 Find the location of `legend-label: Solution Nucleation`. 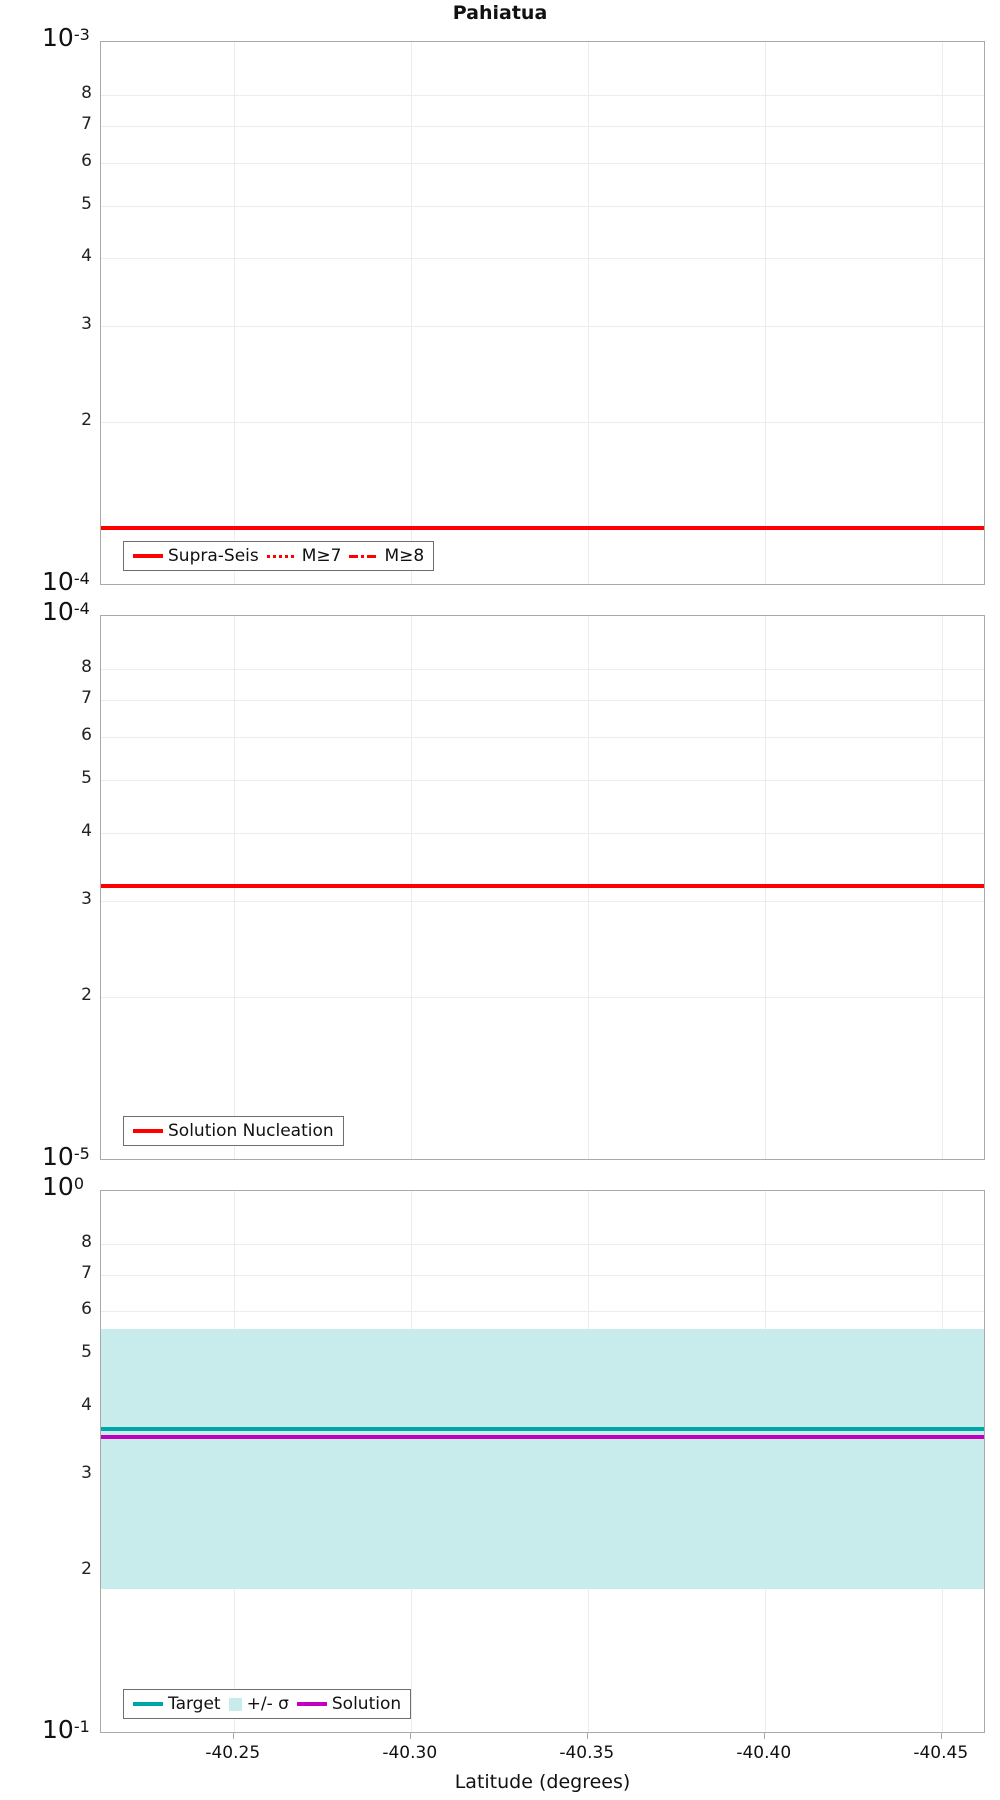

legend-label: Solution Nucleation is located at coordinates (251, 1131).